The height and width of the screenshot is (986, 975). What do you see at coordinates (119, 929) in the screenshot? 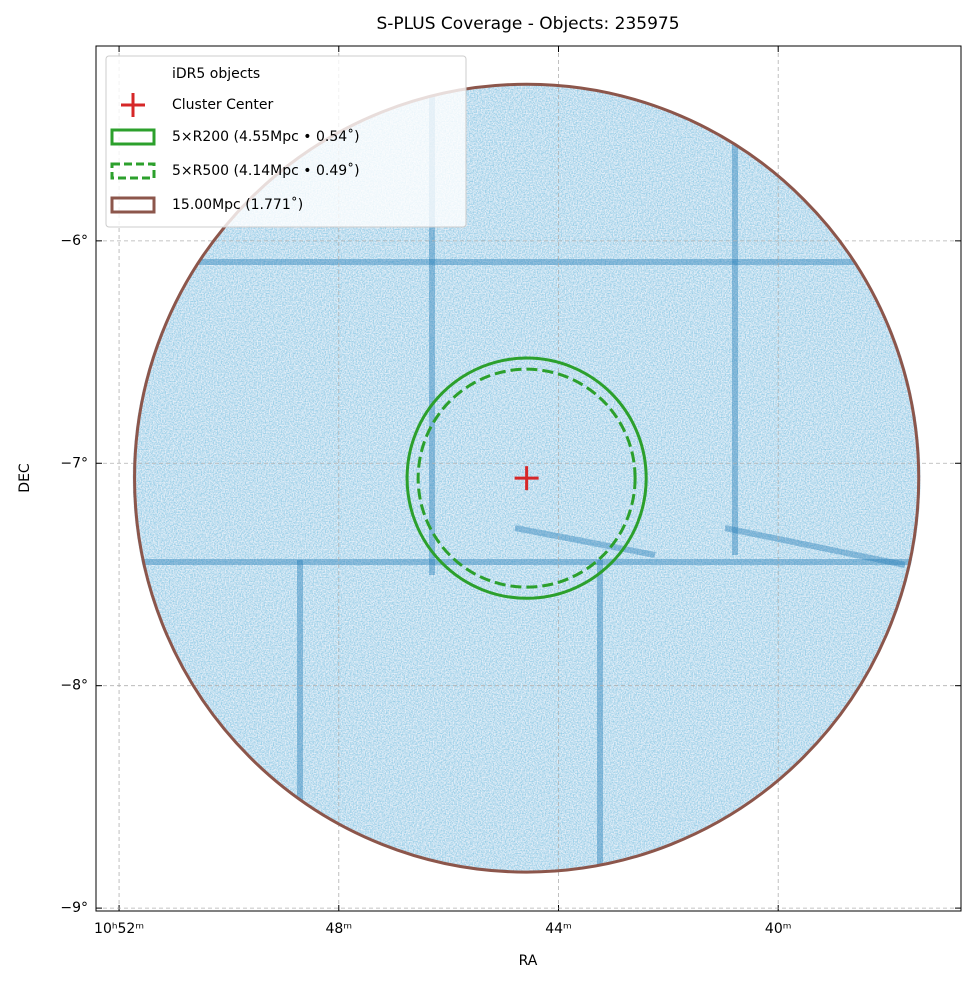
I see `x-tick-label: 10ʰ52ᵐ` at bounding box center [119, 929].